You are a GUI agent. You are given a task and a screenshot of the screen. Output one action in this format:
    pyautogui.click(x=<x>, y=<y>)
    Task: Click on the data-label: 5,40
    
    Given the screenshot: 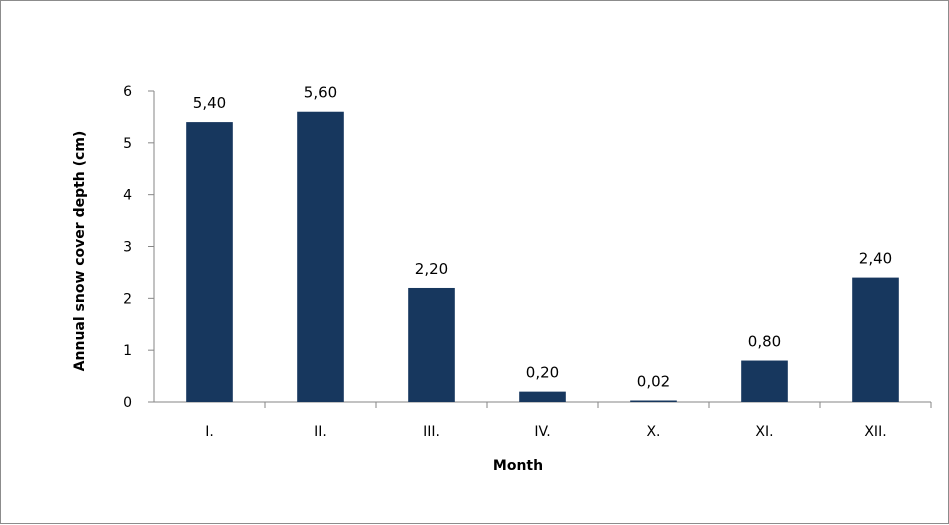 What is the action you would take?
    pyautogui.click(x=209, y=103)
    